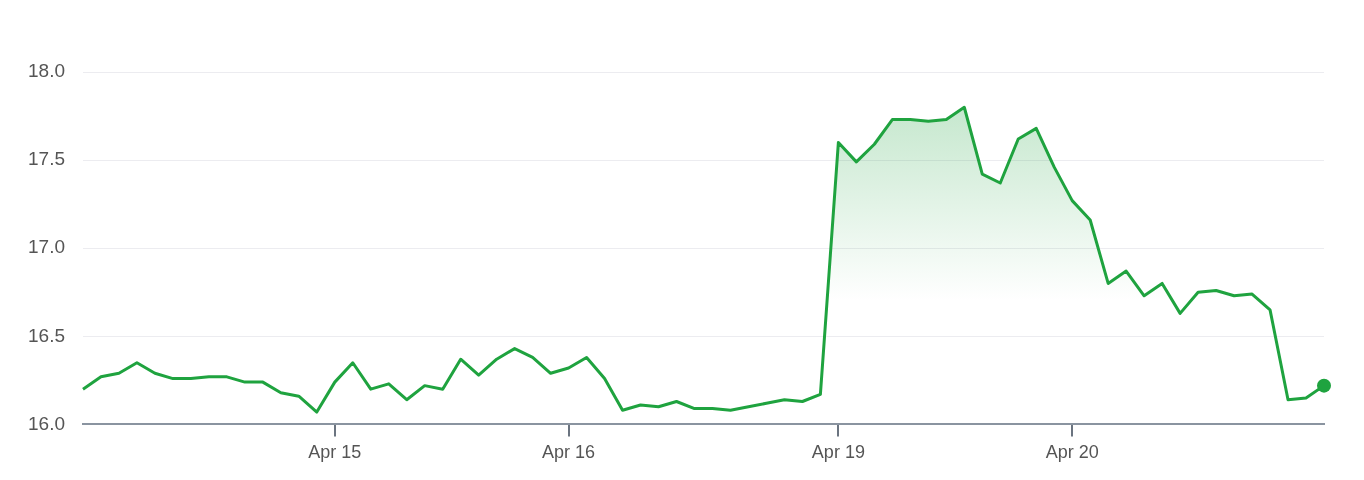 Image resolution: width=1364 pixels, height=480 pixels. Describe the element at coordinates (335, 452) in the screenshot. I see `x-tick-label: Apr 15` at that location.